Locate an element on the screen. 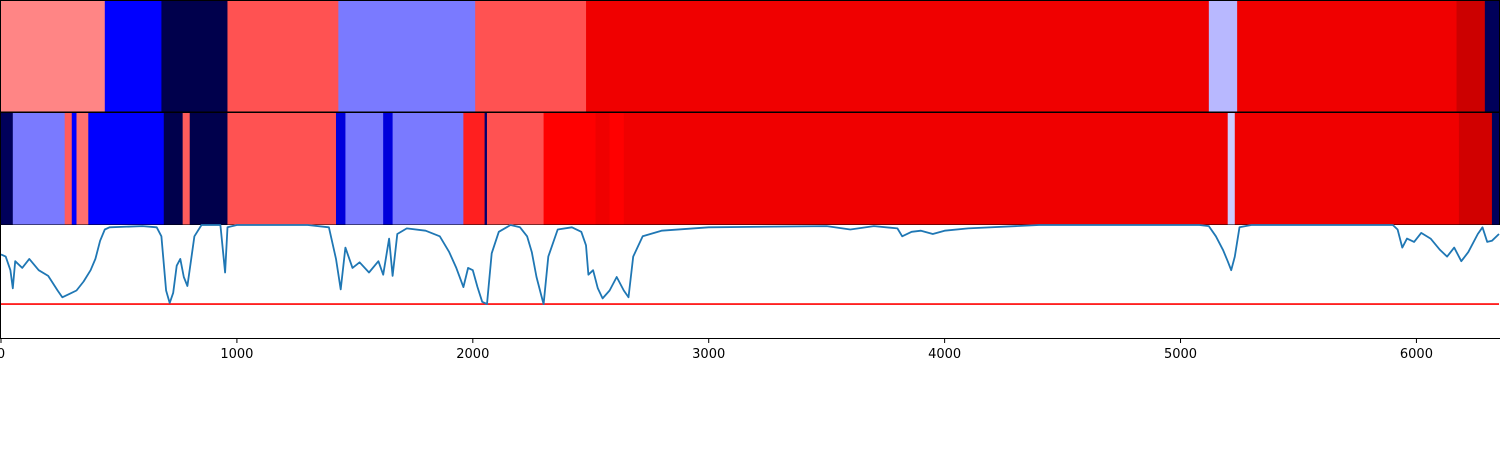 The image size is (1500, 450). x-tick-label: 6000 is located at coordinates (1416, 354).